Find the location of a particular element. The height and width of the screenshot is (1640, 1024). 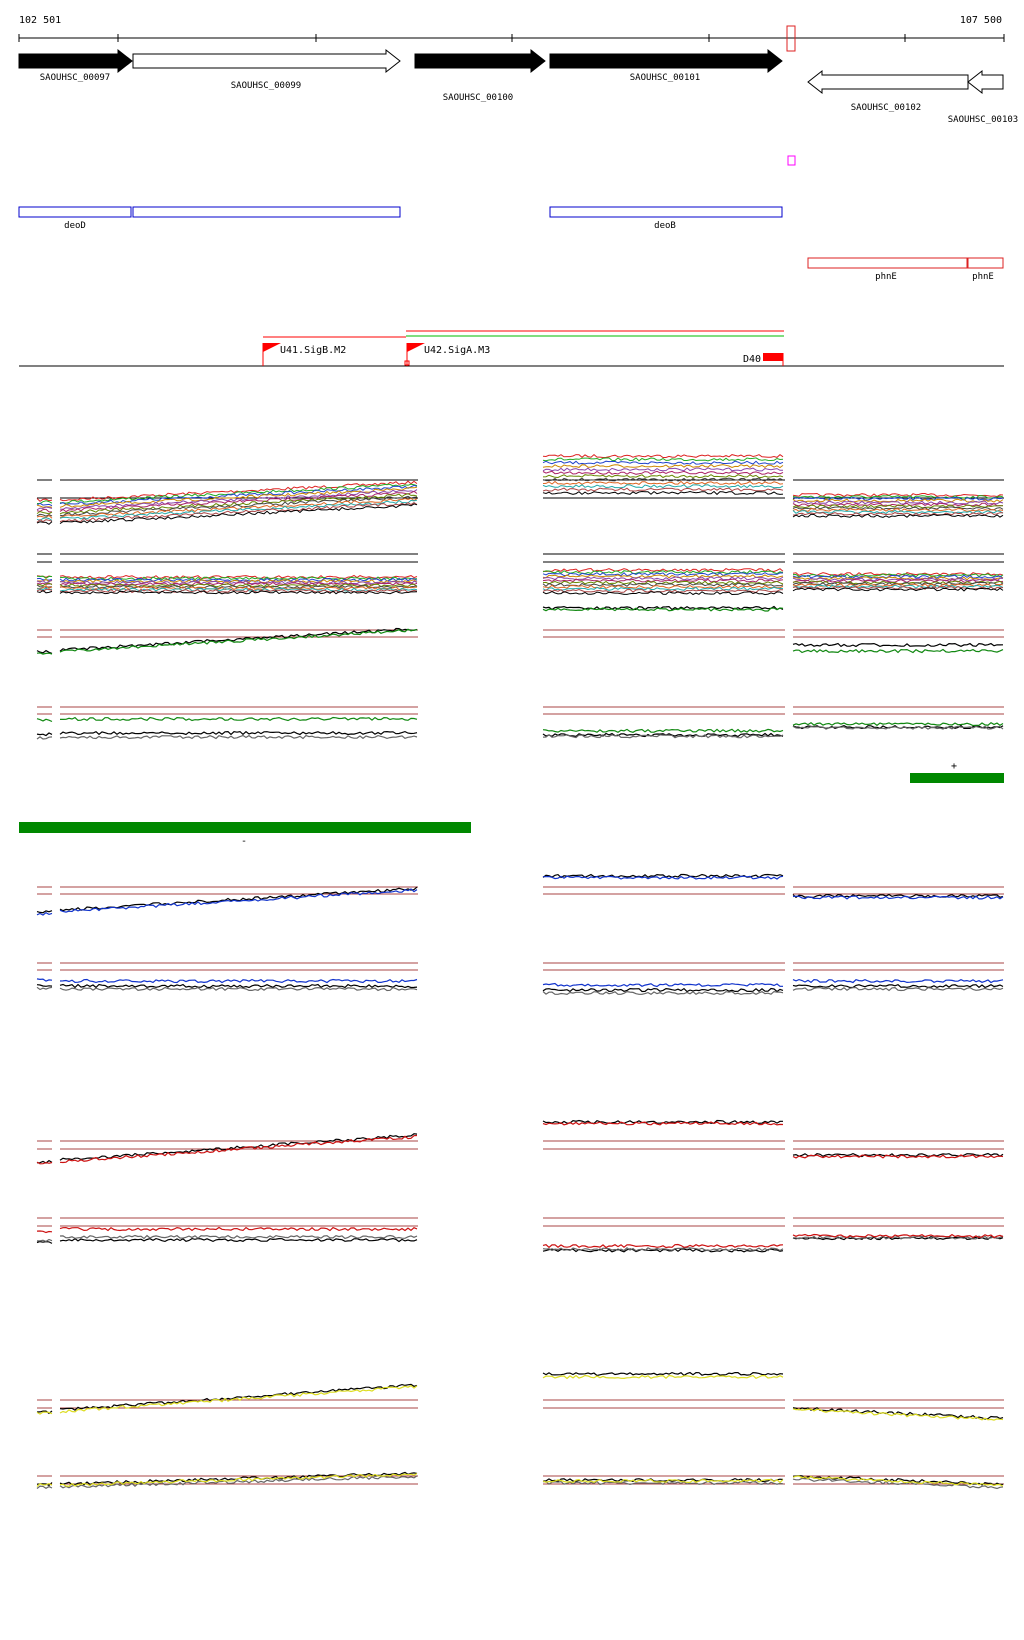

gene-label-saouhsc-00103: SAOUHSC_00103 is located at coordinates (983, 120).